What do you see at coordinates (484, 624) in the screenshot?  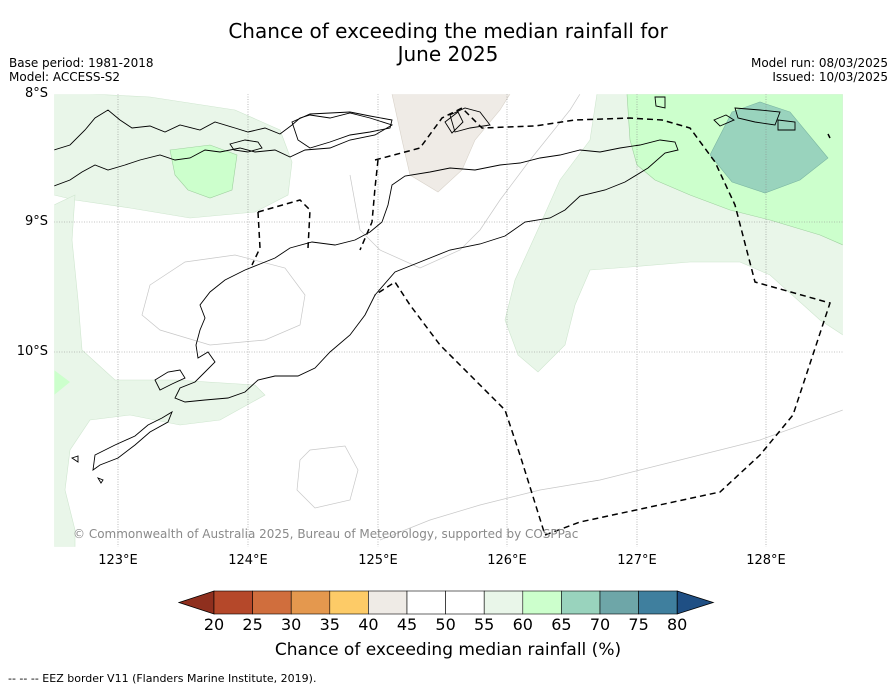 I see `colorbar-tick-label: 55` at bounding box center [484, 624].